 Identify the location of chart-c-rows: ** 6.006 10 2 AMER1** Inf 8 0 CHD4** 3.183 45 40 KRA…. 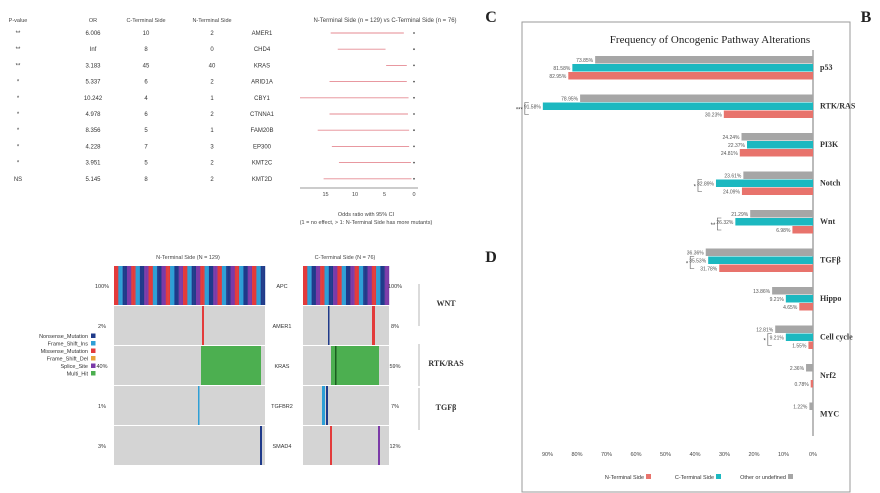
(214, 107).